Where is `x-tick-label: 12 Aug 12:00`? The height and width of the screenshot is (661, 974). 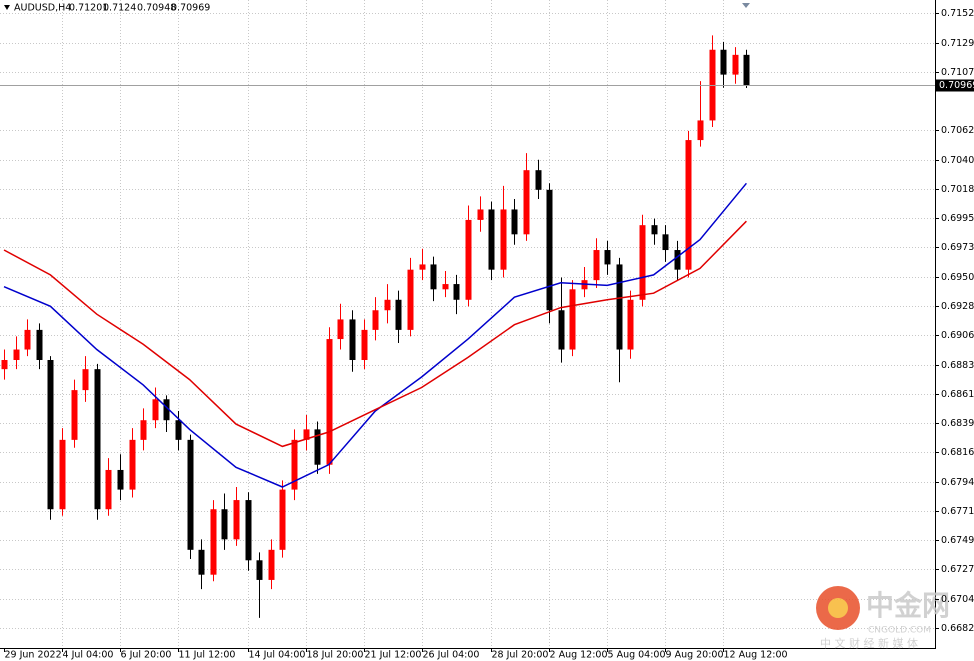 x-tick-label: 12 Aug 12:00 is located at coordinates (756, 655).